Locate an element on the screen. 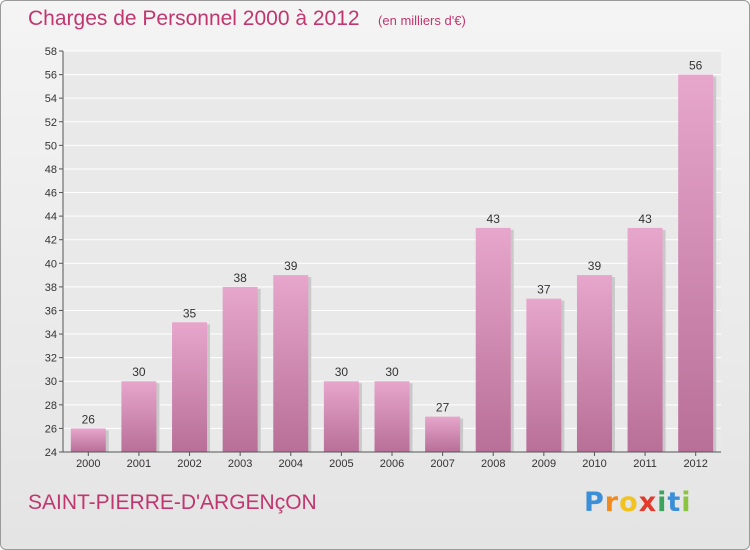 The height and width of the screenshot is (550, 750). x-tick-label: 2002 is located at coordinates (189, 464).